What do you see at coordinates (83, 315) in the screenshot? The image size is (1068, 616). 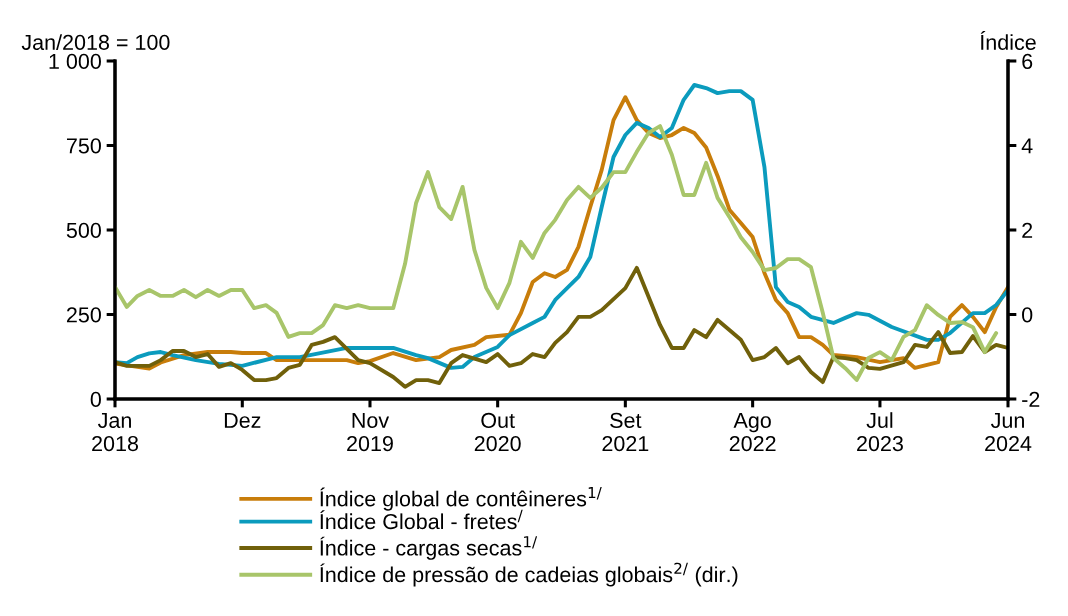 I see `y-tick-label: 250` at bounding box center [83, 315].